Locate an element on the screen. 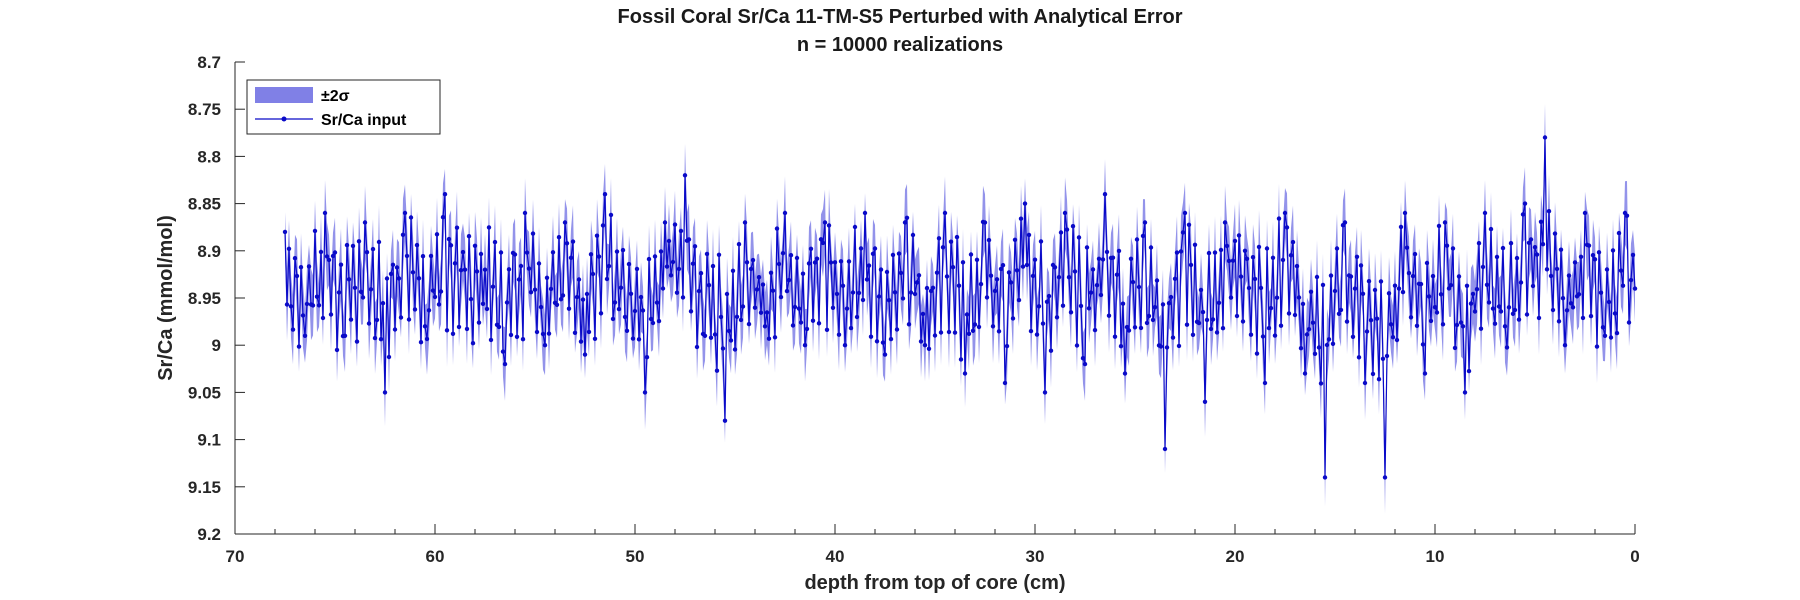 The image size is (1800, 600). x-tick-label: 50 is located at coordinates (635, 556).